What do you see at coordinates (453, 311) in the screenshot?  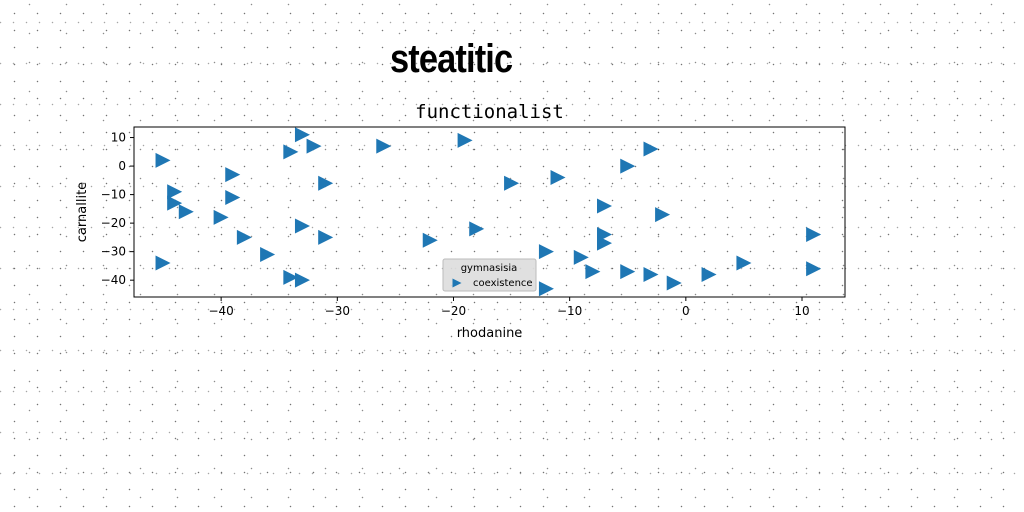 I see `x-tick-label: −20` at bounding box center [453, 311].